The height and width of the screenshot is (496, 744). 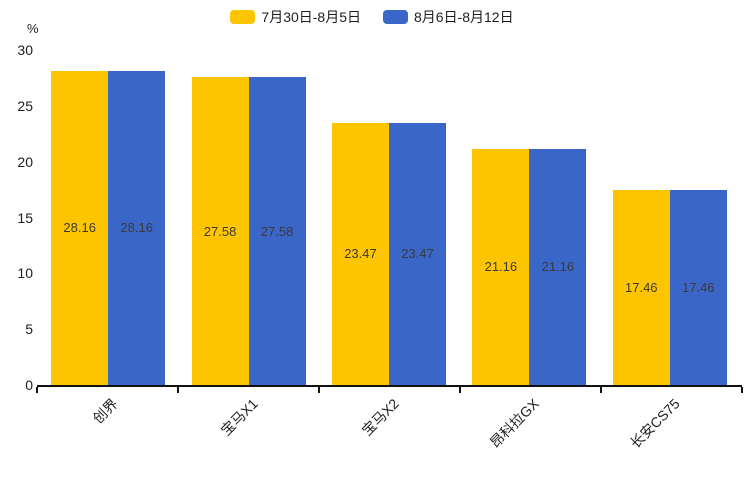 I want to click on x-category-label: 宝马X2, so click(x=380, y=417).